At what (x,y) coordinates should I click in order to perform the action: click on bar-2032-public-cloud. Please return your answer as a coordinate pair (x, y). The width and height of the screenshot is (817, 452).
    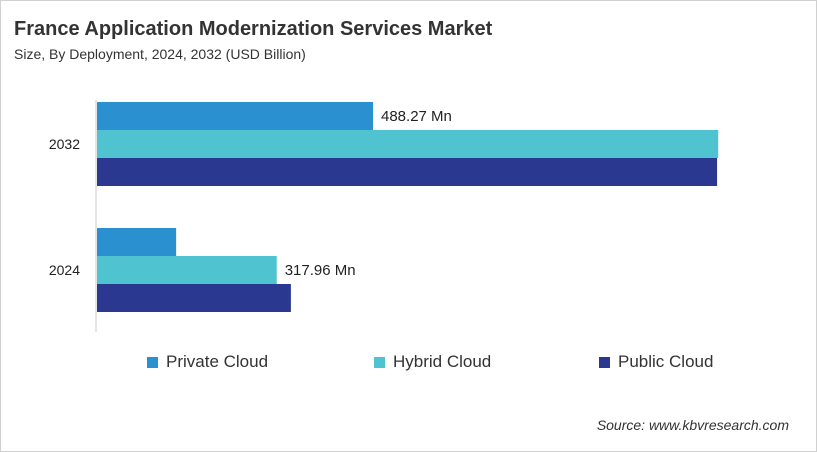
    Looking at the image, I should click on (407, 172).